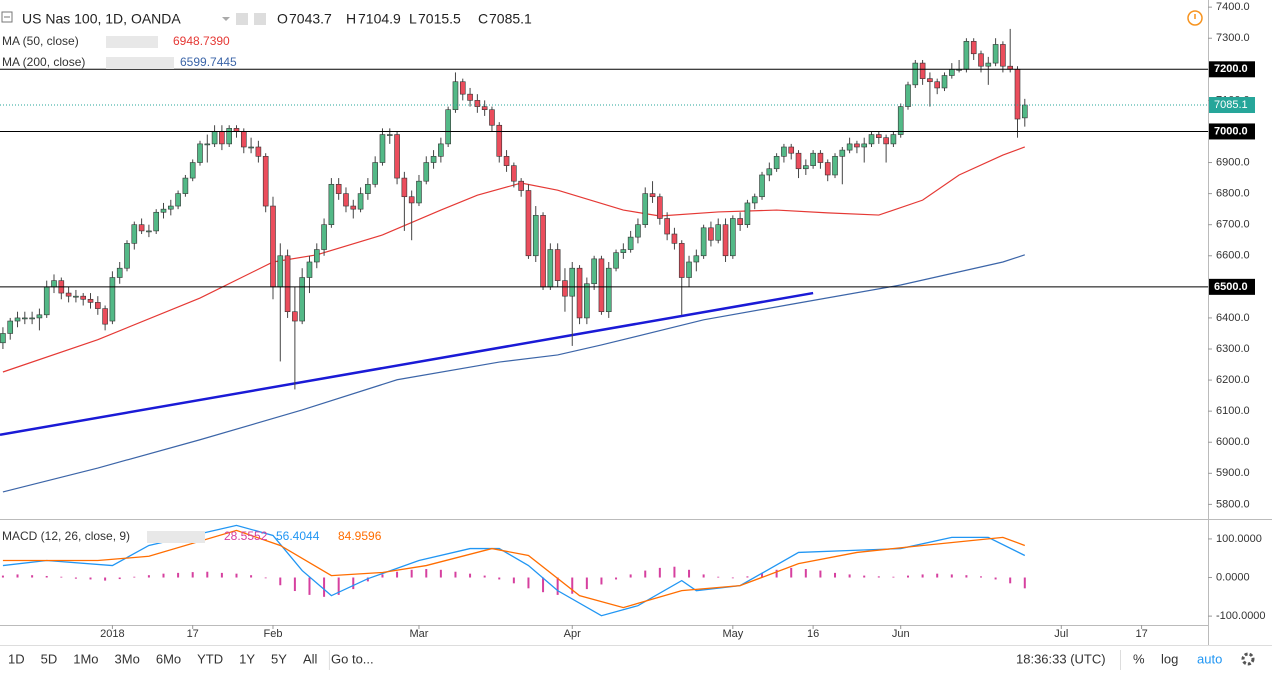 Image resolution: width=1272 pixels, height=679 pixels. I want to click on percent-button: %, so click(1139, 658).